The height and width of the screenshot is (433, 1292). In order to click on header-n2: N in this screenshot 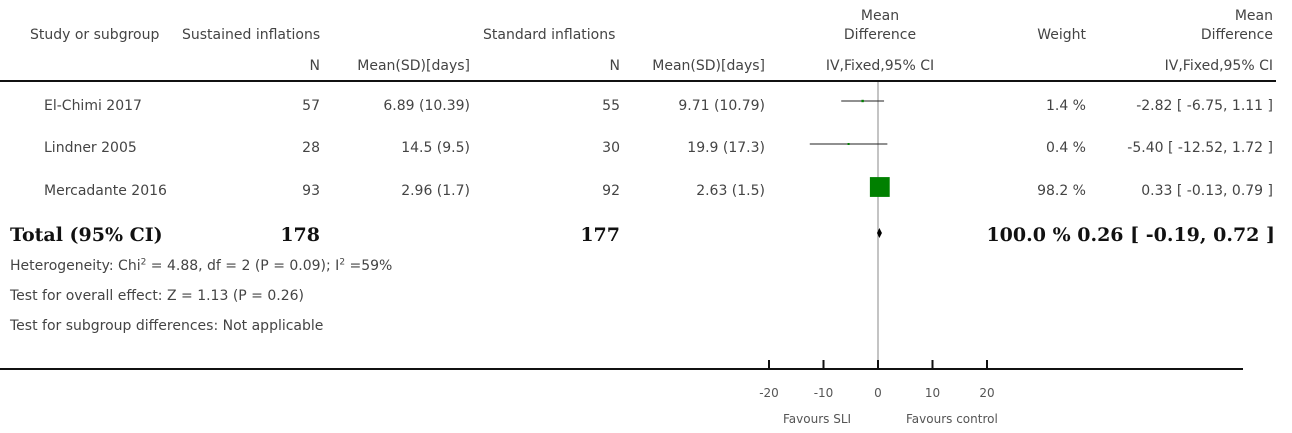, I will do `click(614, 66)`.